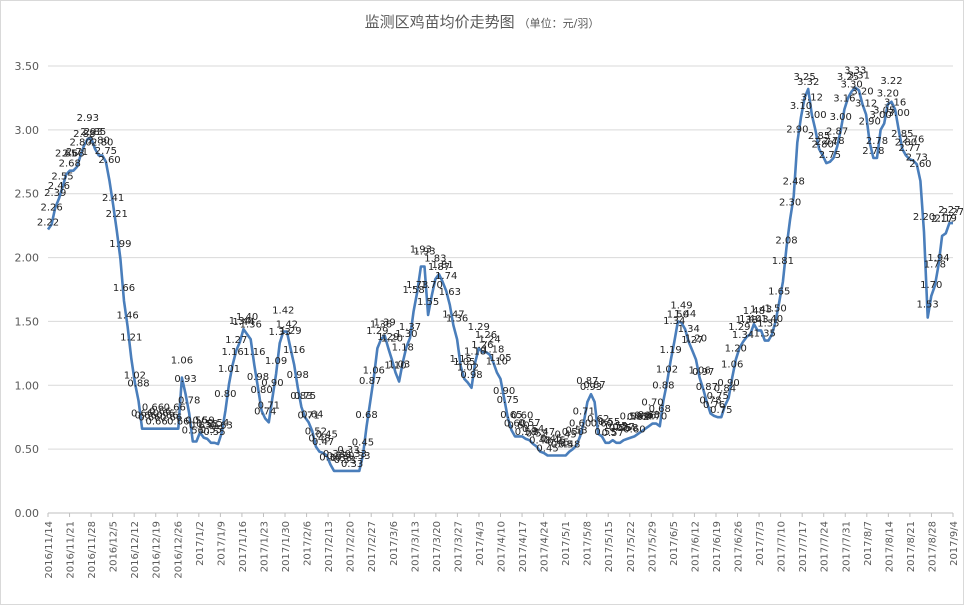 The width and height of the screenshot is (964, 605). I want to click on data-label: 1.42, so click(287, 325).